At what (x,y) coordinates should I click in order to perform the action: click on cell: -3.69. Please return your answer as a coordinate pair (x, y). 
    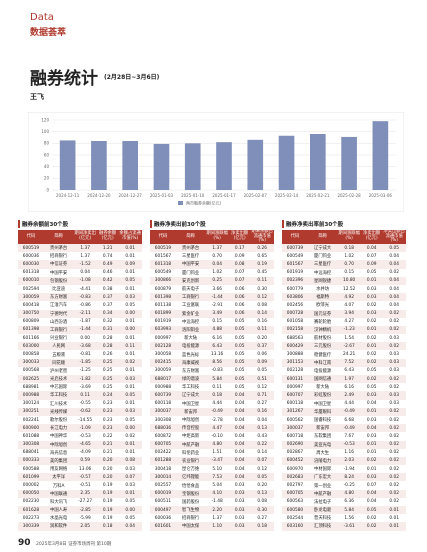
    Looking at the image, I should click on (85, 387).